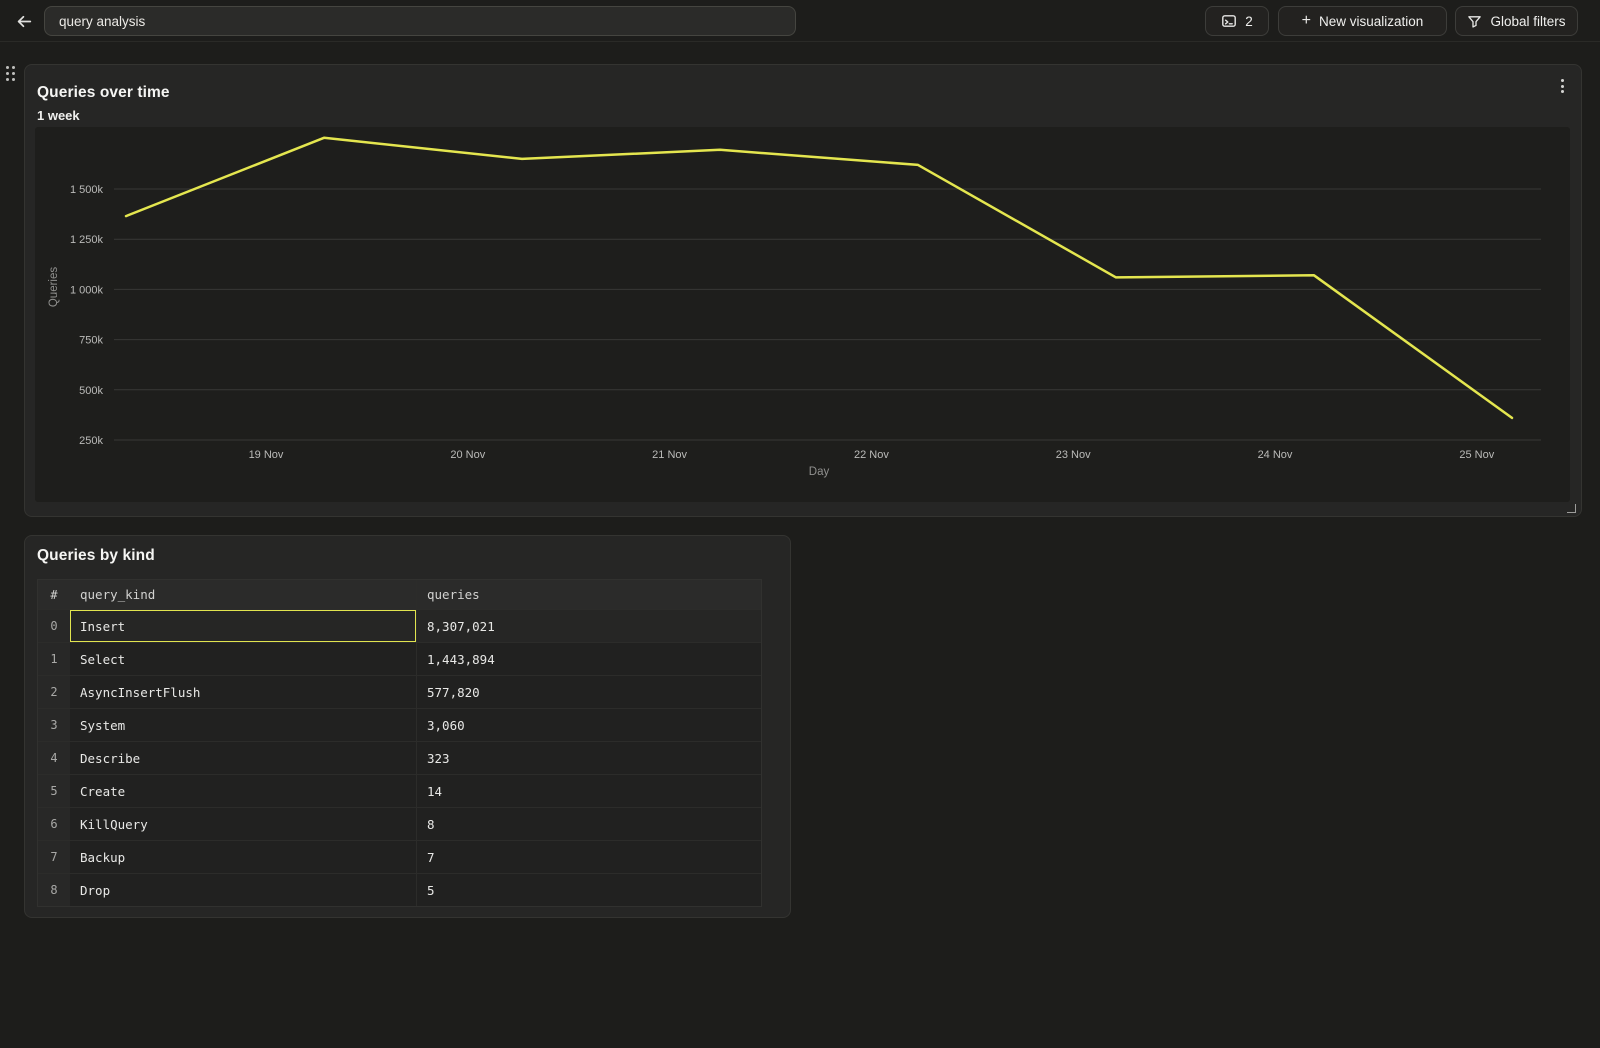 The width and height of the screenshot is (1600, 1048). Describe the element at coordinates (819, 472) in the screenshot. I see `x-axis-label: Day` at that location.